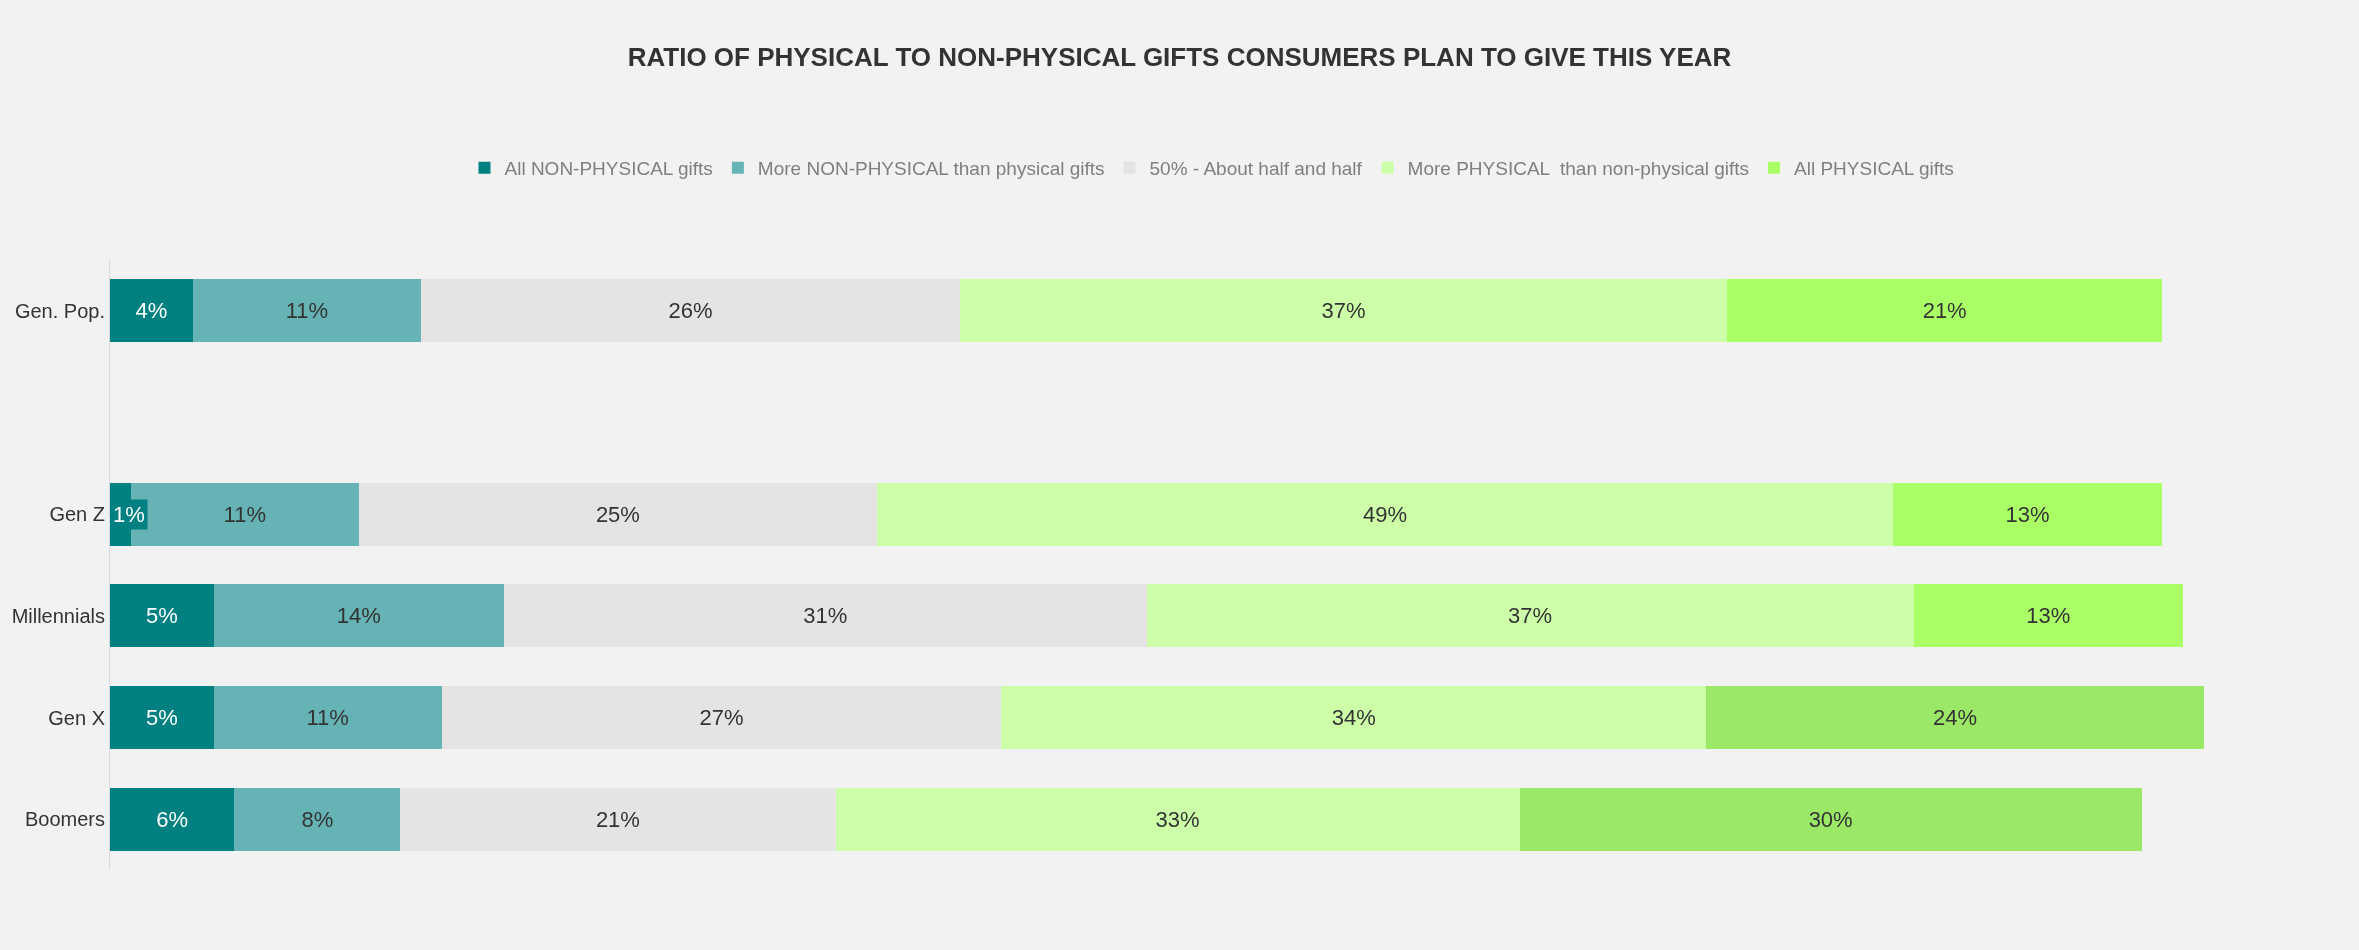 This screenshot has width=2359, height=950. I want to click on data-label: 14%, so click(358, 616).